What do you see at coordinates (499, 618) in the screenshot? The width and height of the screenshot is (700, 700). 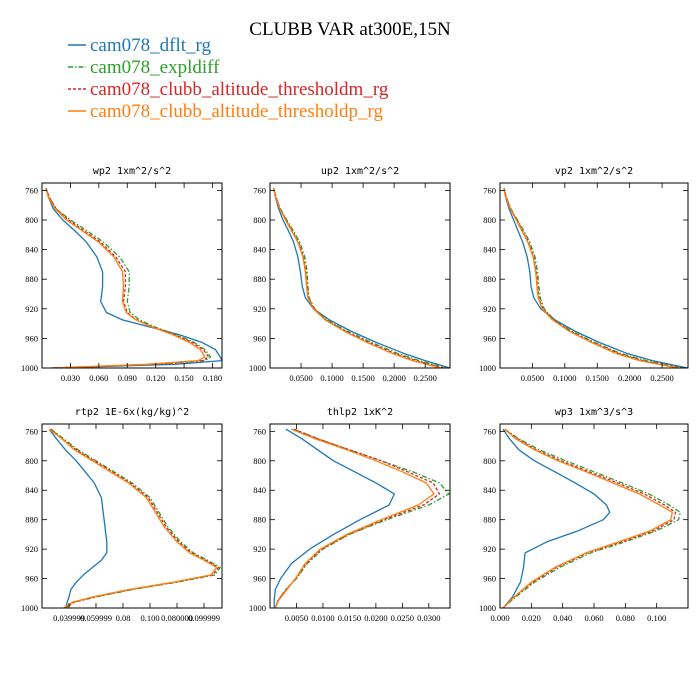 I see `x-tick-label: 0.000` at bounding box center [499, 618].